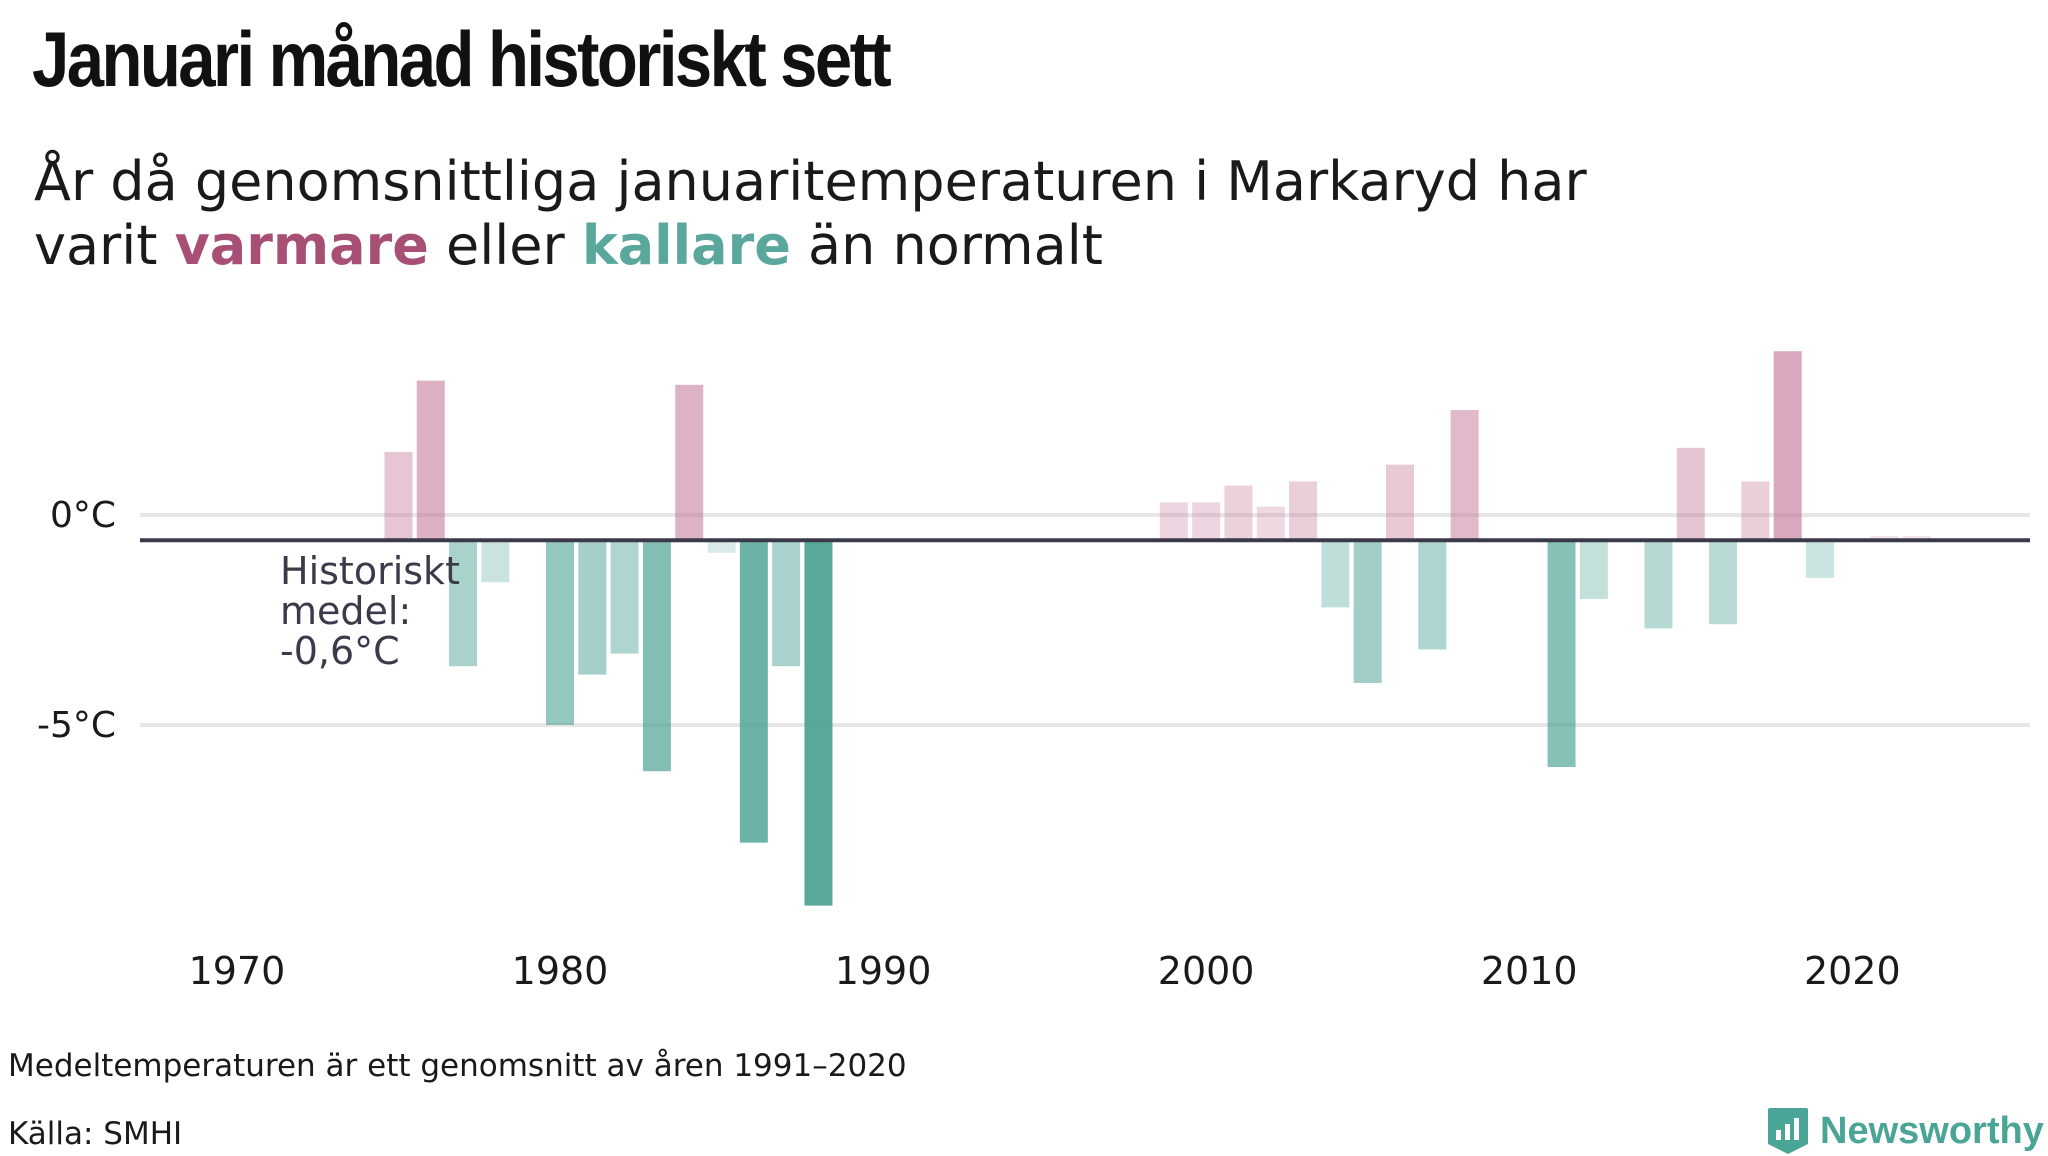  I want to click on bar-2014, so click(1658, 584).